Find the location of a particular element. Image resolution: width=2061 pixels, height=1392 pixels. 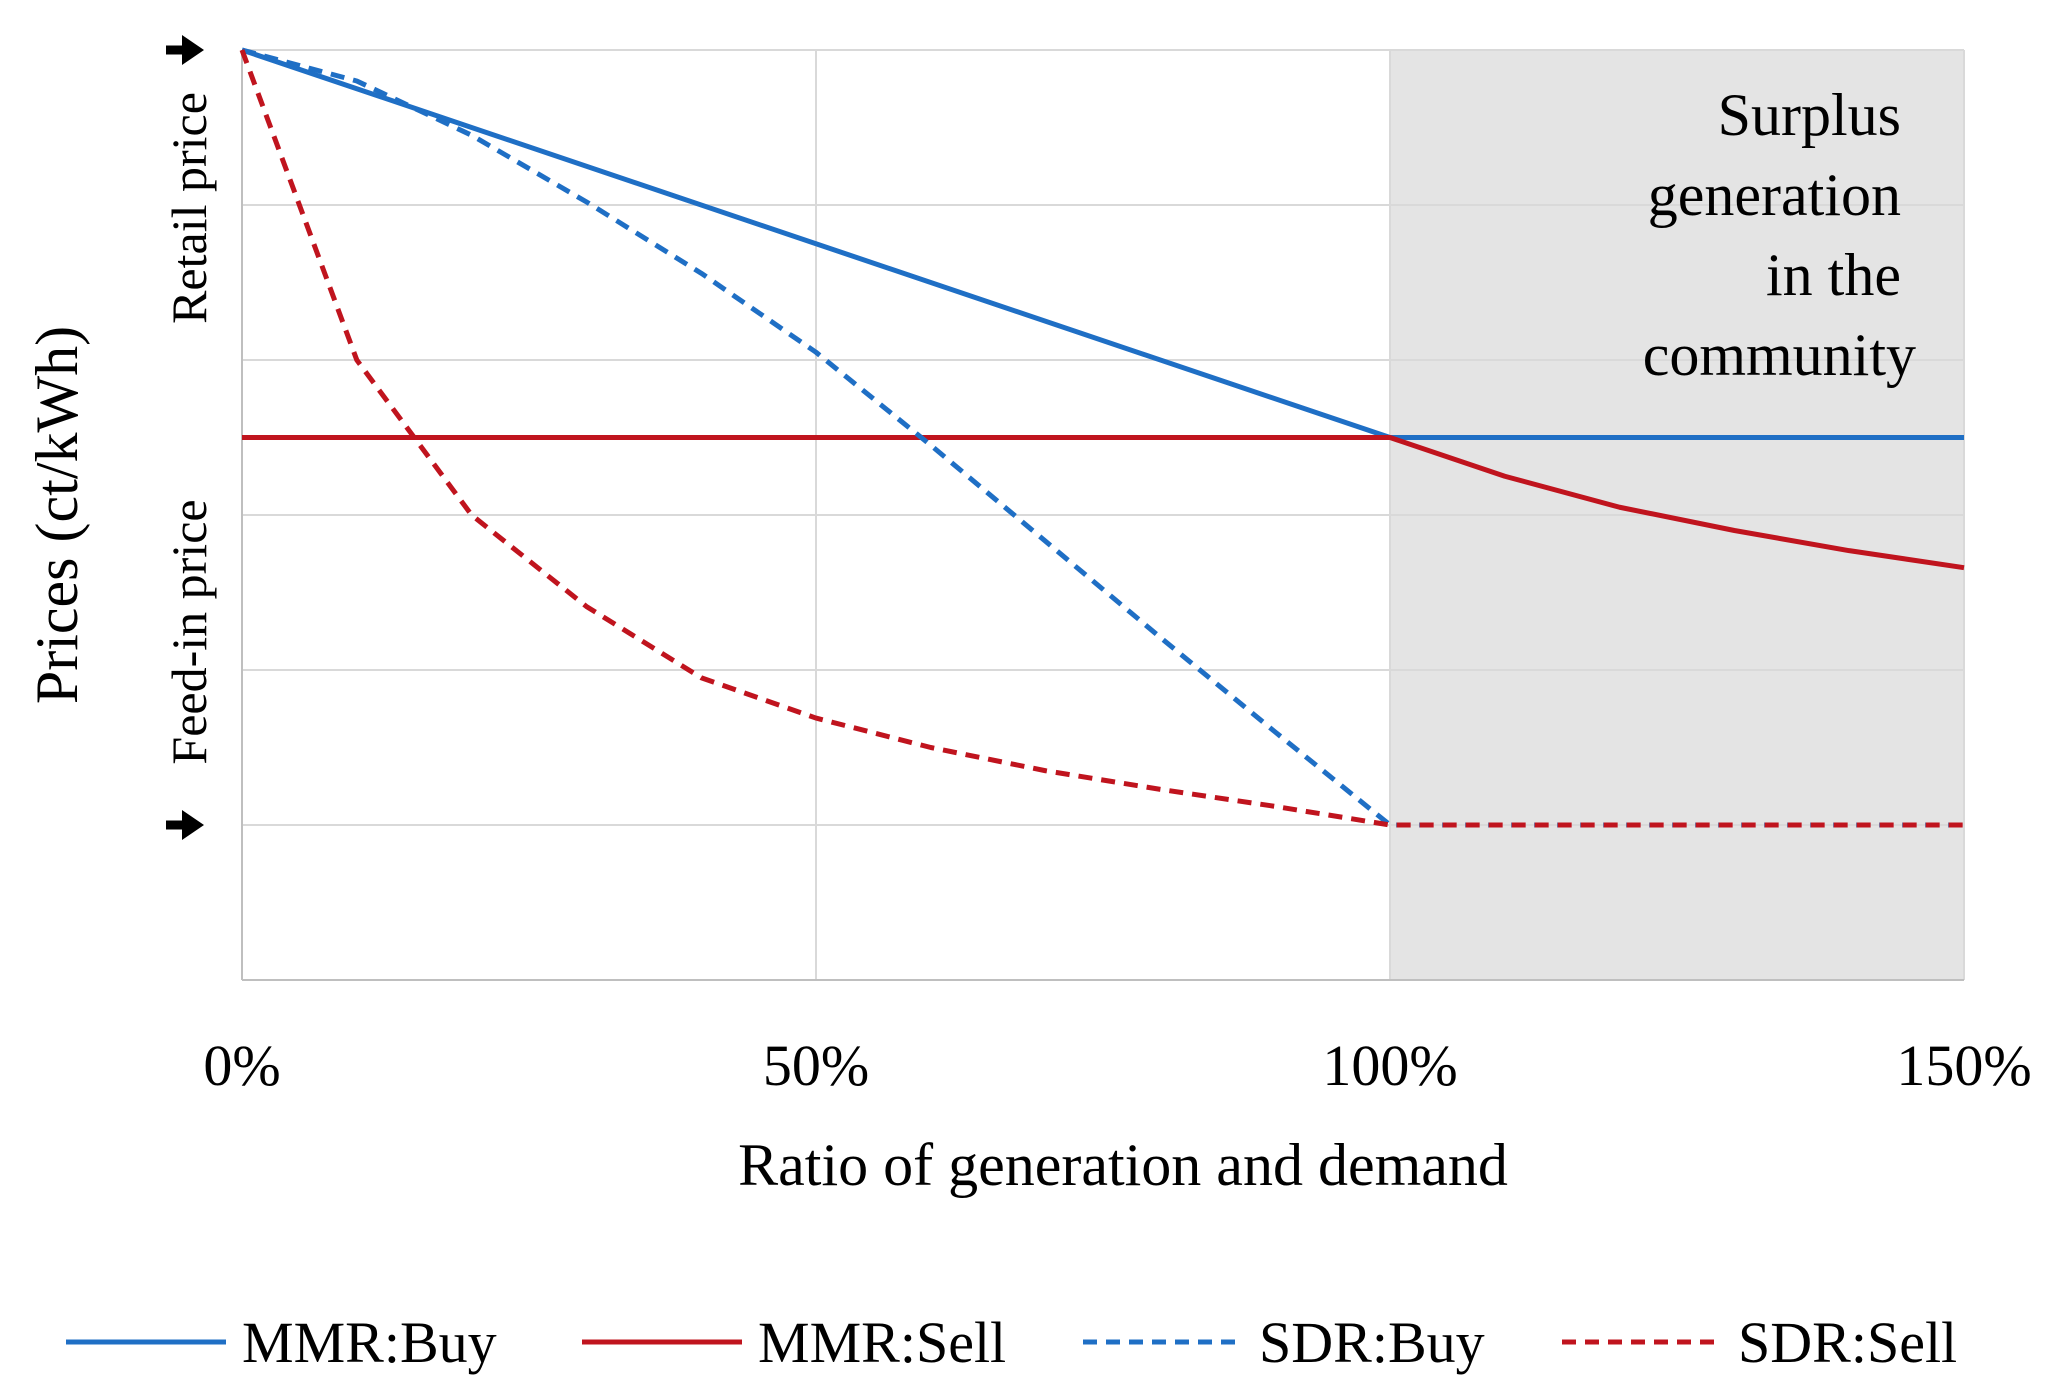

legend-label: SDR:Buy is located at coordinates (1372, 1342).